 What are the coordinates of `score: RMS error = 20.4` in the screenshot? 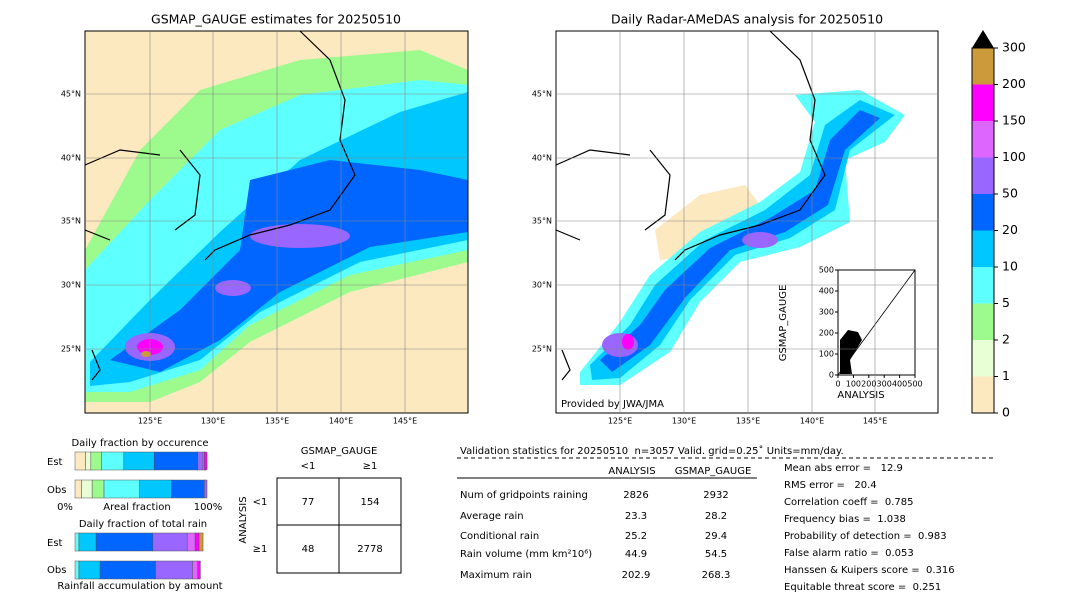 It's located at (830, 485).